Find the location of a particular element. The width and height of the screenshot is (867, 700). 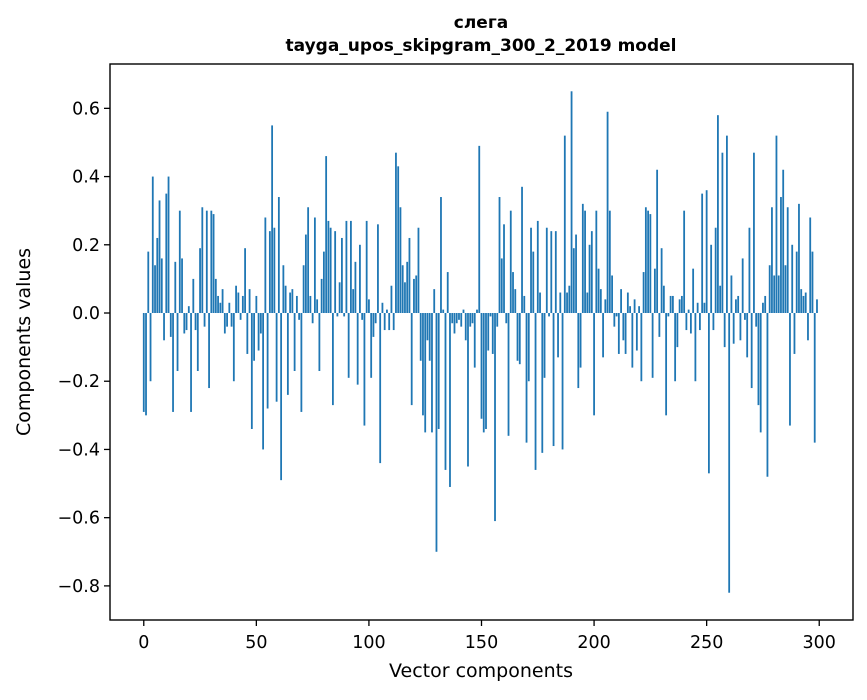

x-tick-label: 250 is located at coordinates (706, 643).